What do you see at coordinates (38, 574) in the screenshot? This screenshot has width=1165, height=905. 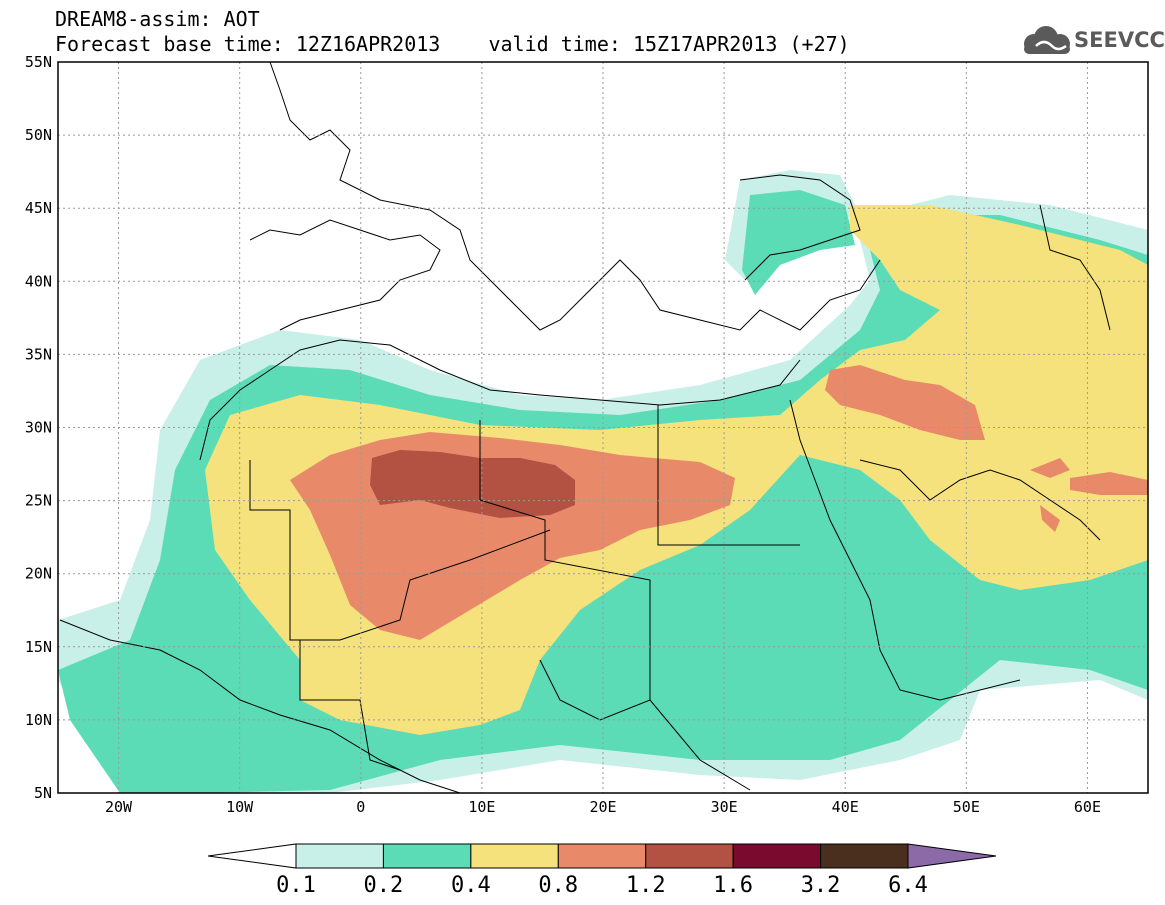 I see `lat-tick-label: 20N` at bounding box center [38, 574].